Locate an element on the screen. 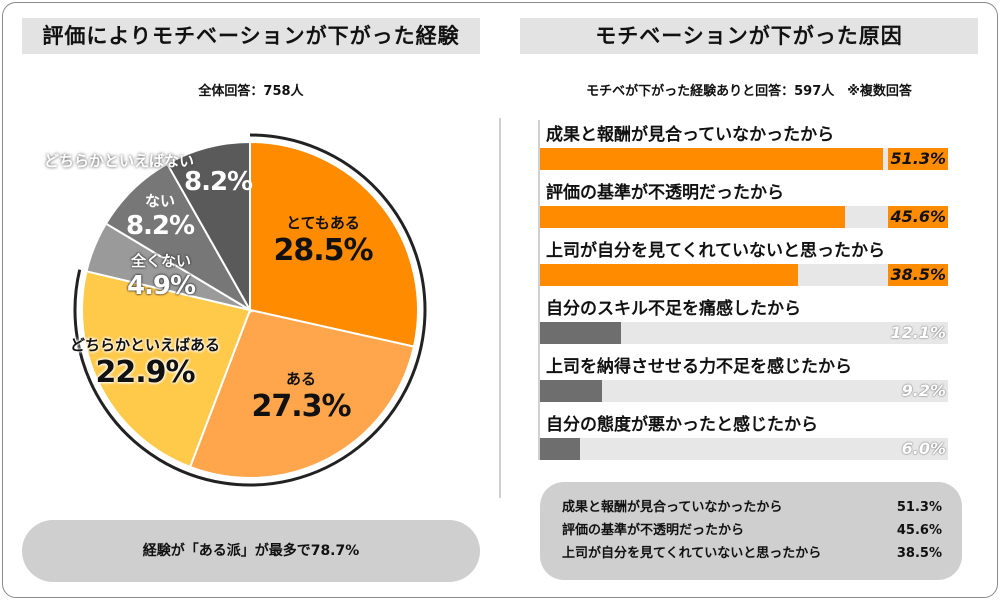  bar-label-4: 自分のスキル不足を痛感したから is located at coordinates (673, 306).